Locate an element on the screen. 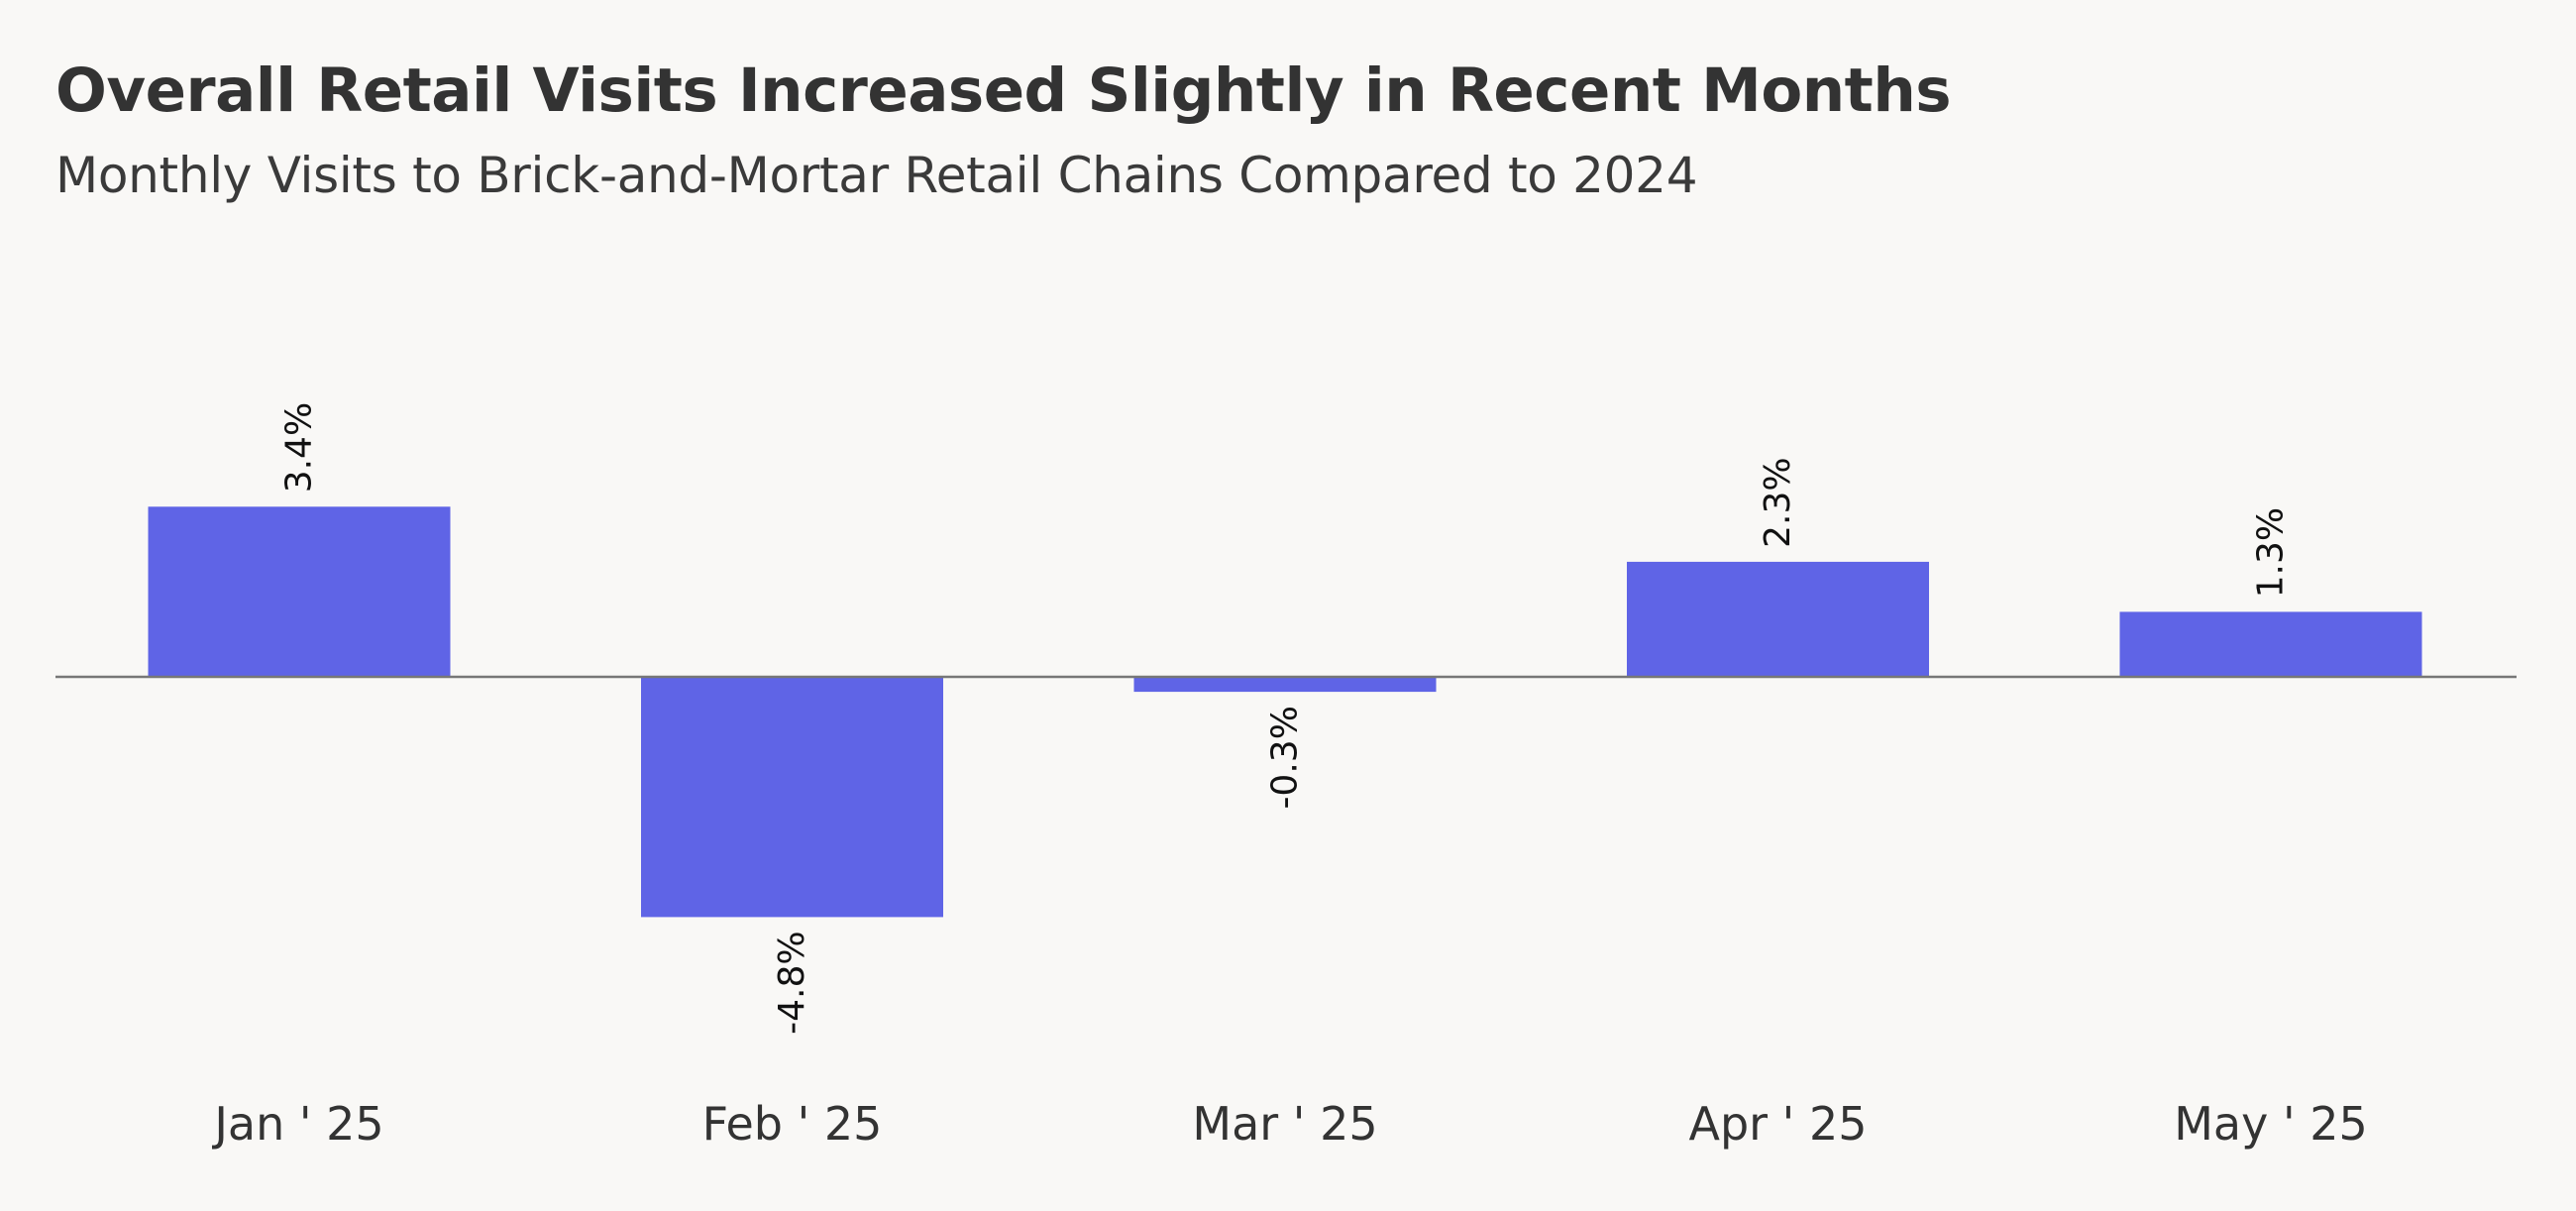 This screenshot has width=2576, height=1211. x-tick-label-5: May ' 25 is located at coordinates (2271, 1124).